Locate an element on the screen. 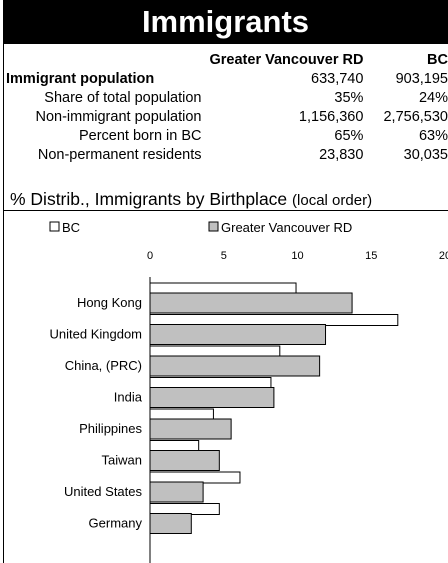  stats-row: Immigrant population 633,740 903,195 is located at coordinates (227, 78).